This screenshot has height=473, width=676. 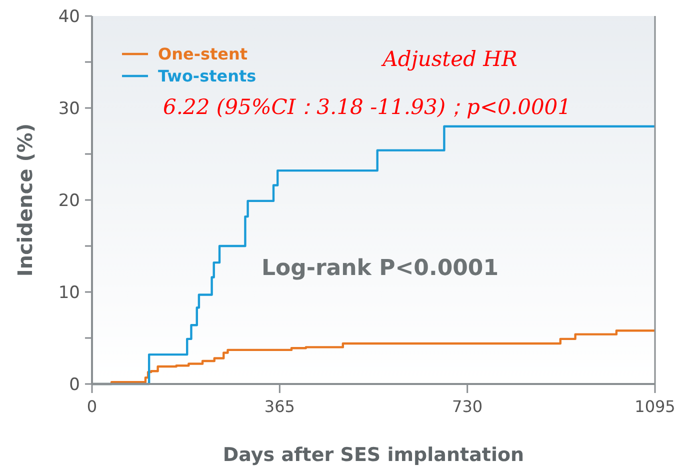 What do you see at coordinates (25, 200) in the screenshot?
I see `y-axis-title: Incidence (%)` at bounding box center [25, 200].